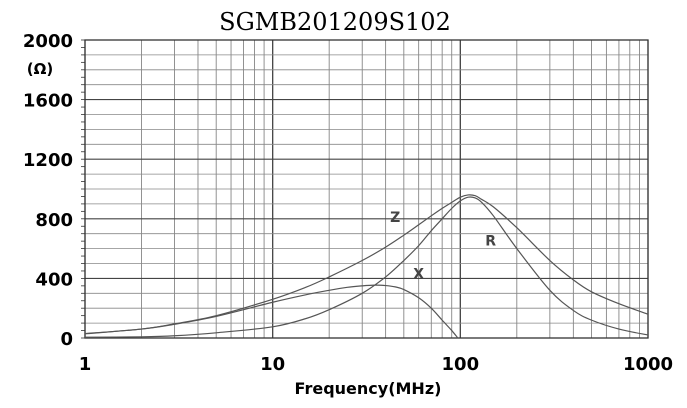 Image resolution: width=687 pixels, height=408 pixels. I want to click on series-annotations: Z X R, so click(443, 246).